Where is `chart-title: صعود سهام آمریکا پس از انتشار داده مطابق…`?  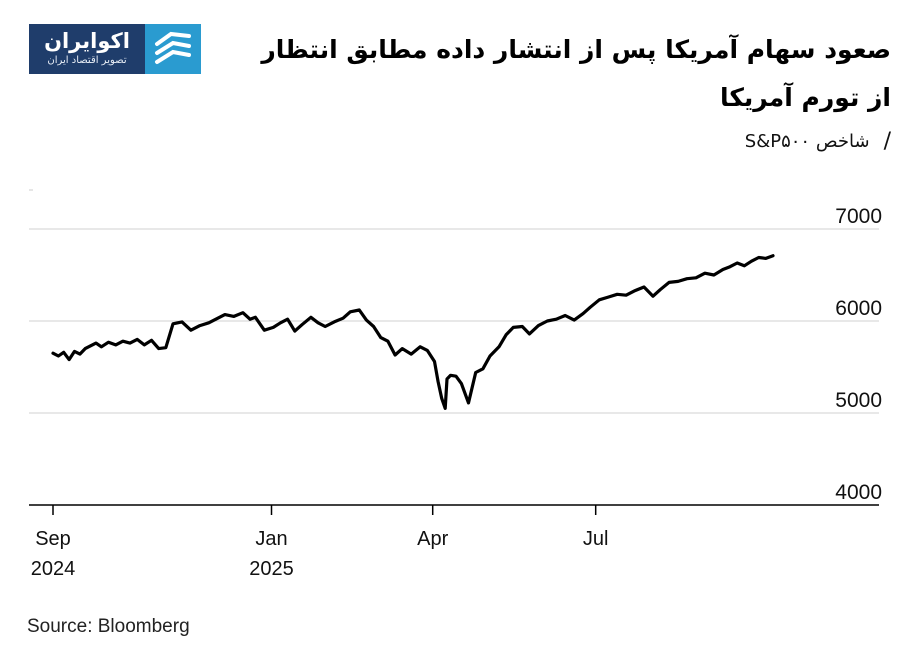 chart-title: صعود سهام آمریکا پس از انتشار داده مطابق… is located at coordinates (576, 73).